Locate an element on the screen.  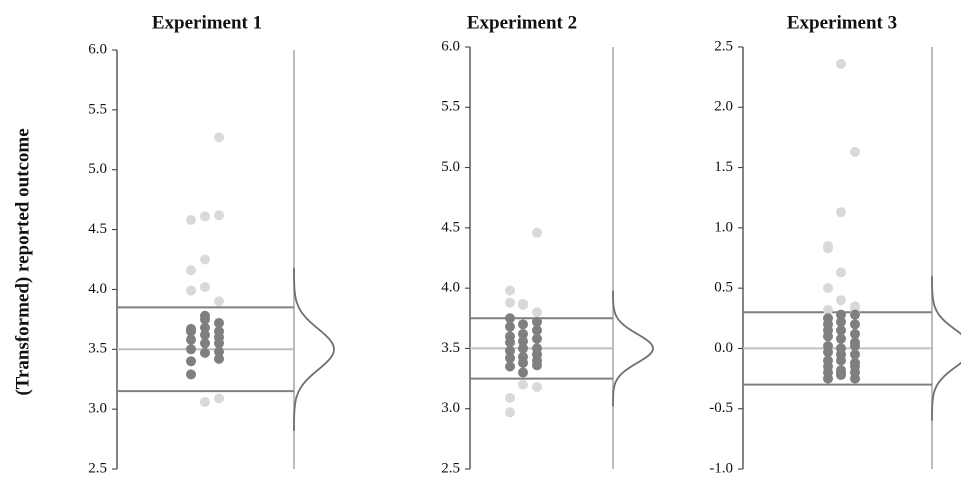
y-tick-label: 1.0 is located at coordinates (723, 227).